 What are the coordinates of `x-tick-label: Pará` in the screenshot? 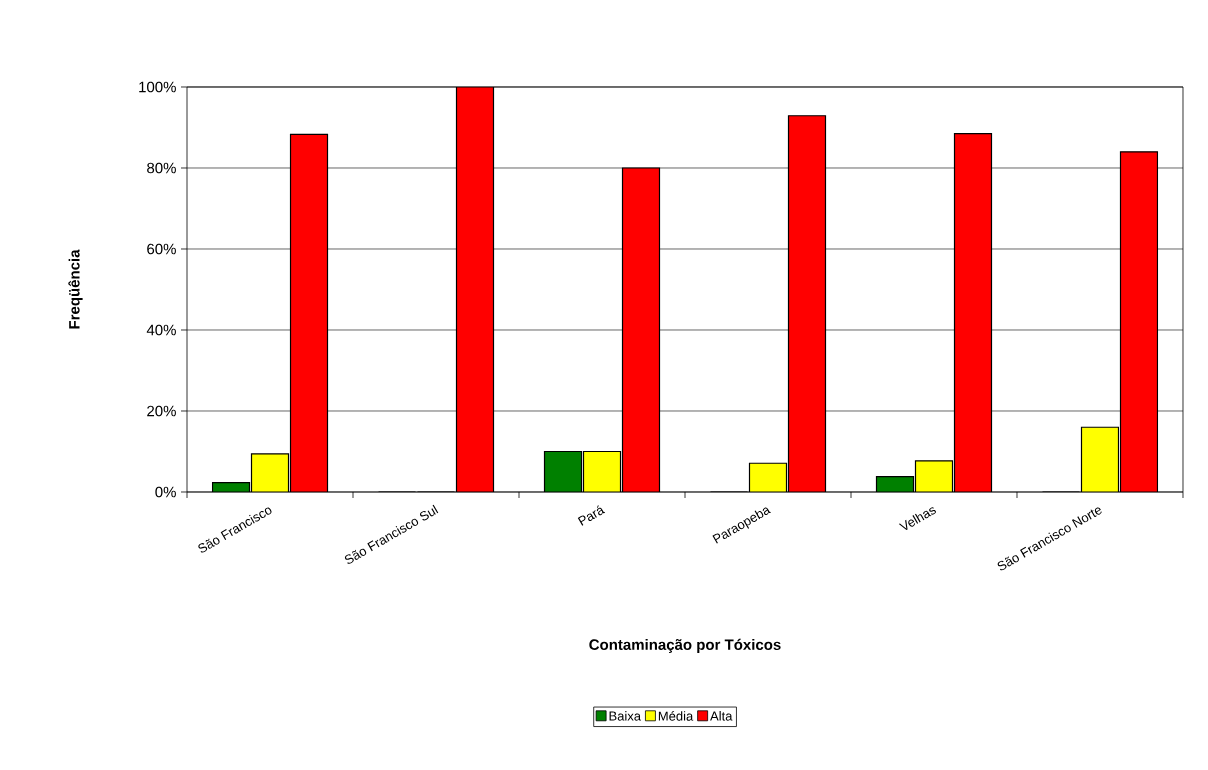 It's located at (591, 515).